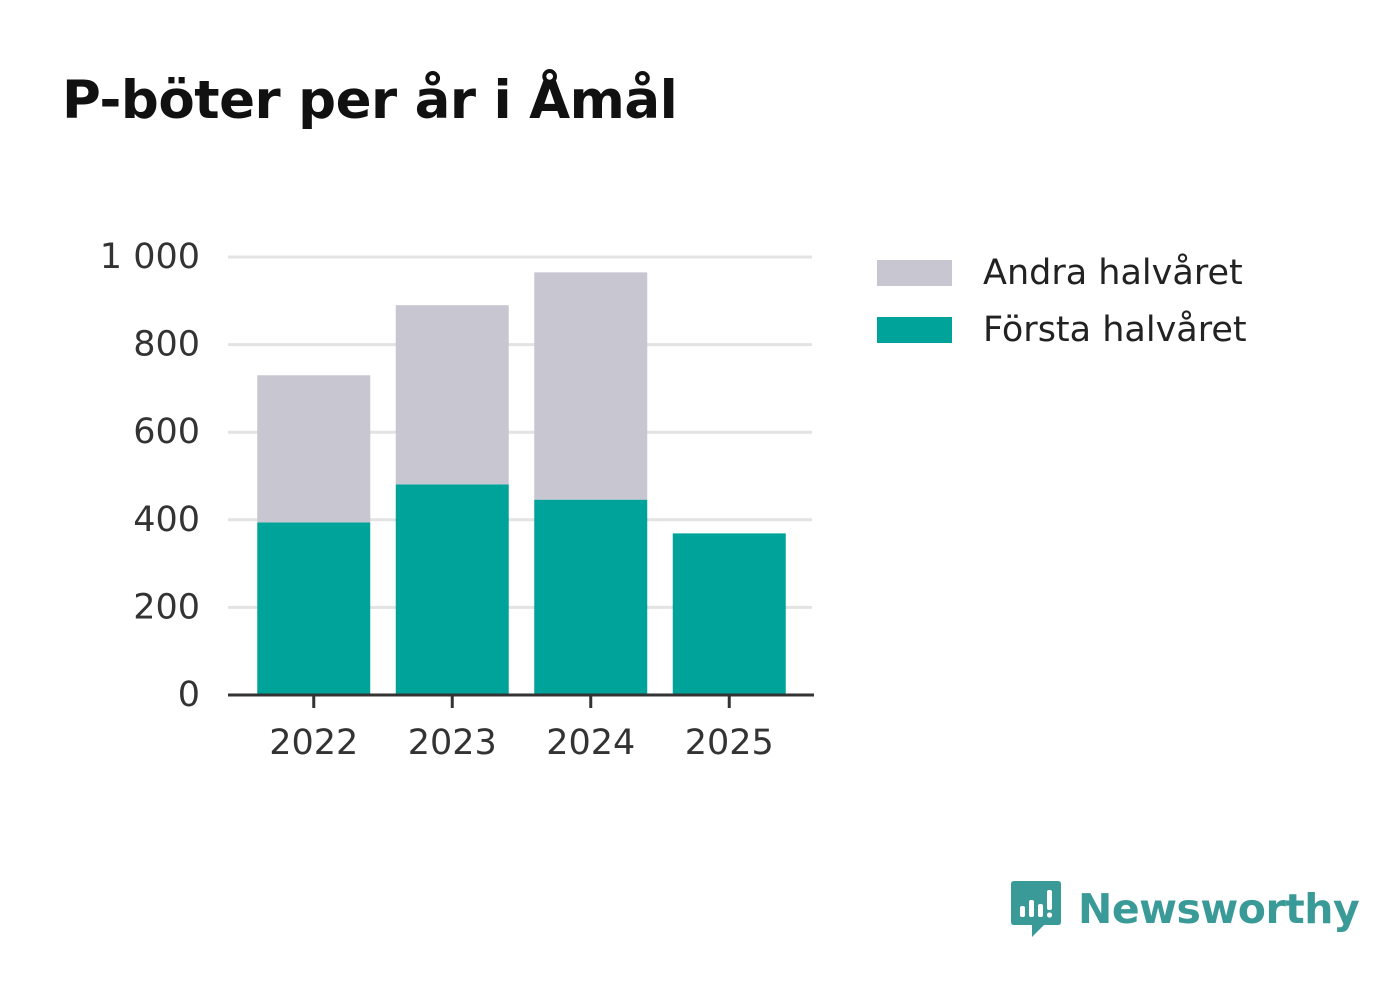 This screenshot has width=1382, height=999. I want to click on legend-item-forsta-halvaret: Första halvåret, so click(1062, 329).